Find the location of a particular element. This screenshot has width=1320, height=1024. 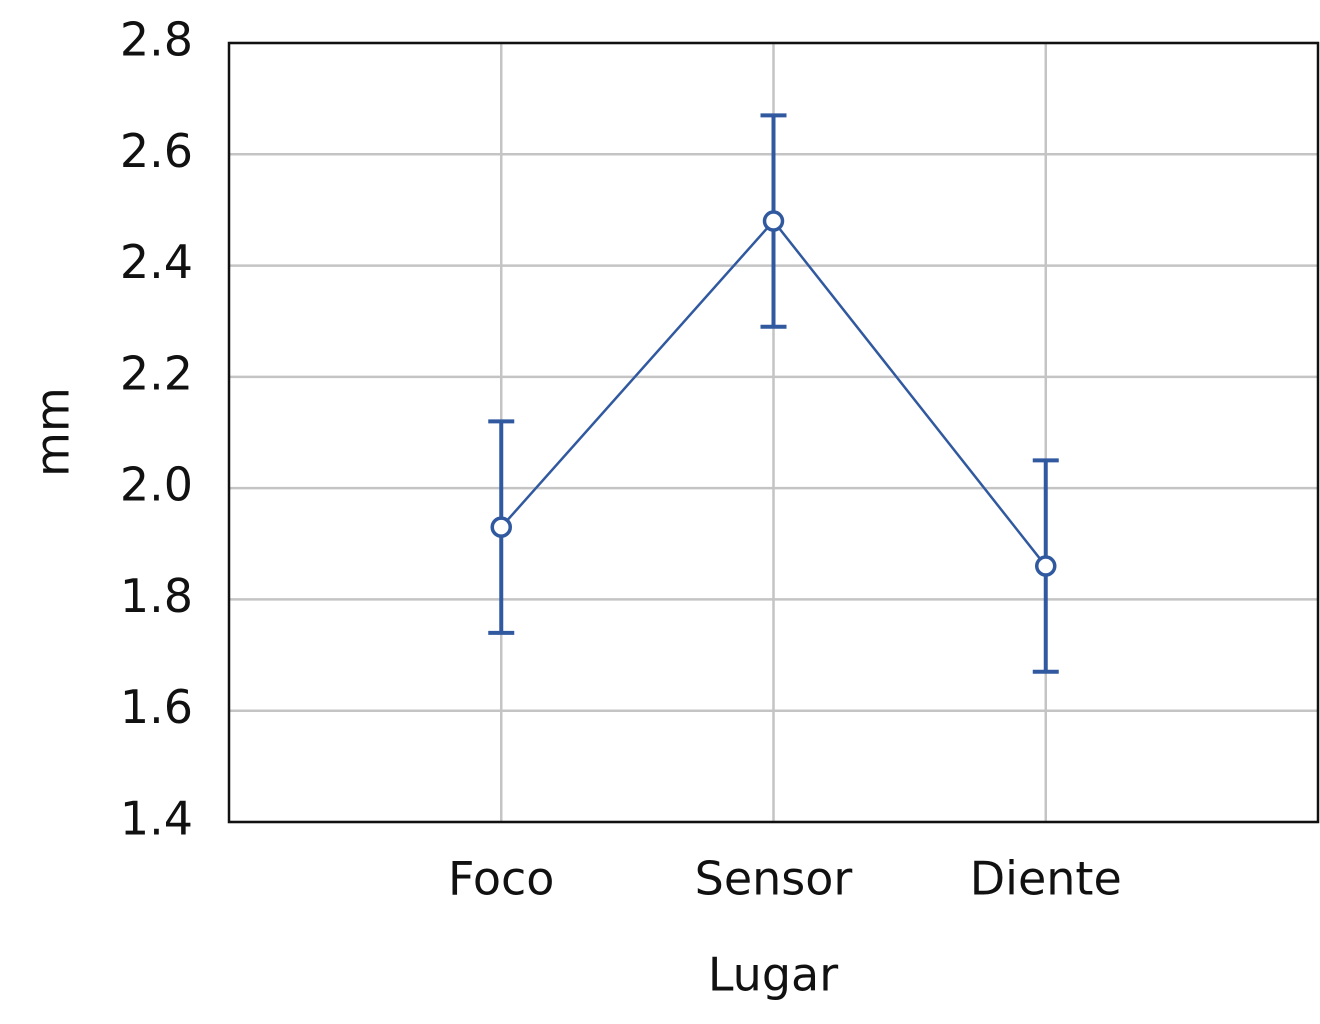

y-tick-label: 2.4 is located at coordinates (156, 262).